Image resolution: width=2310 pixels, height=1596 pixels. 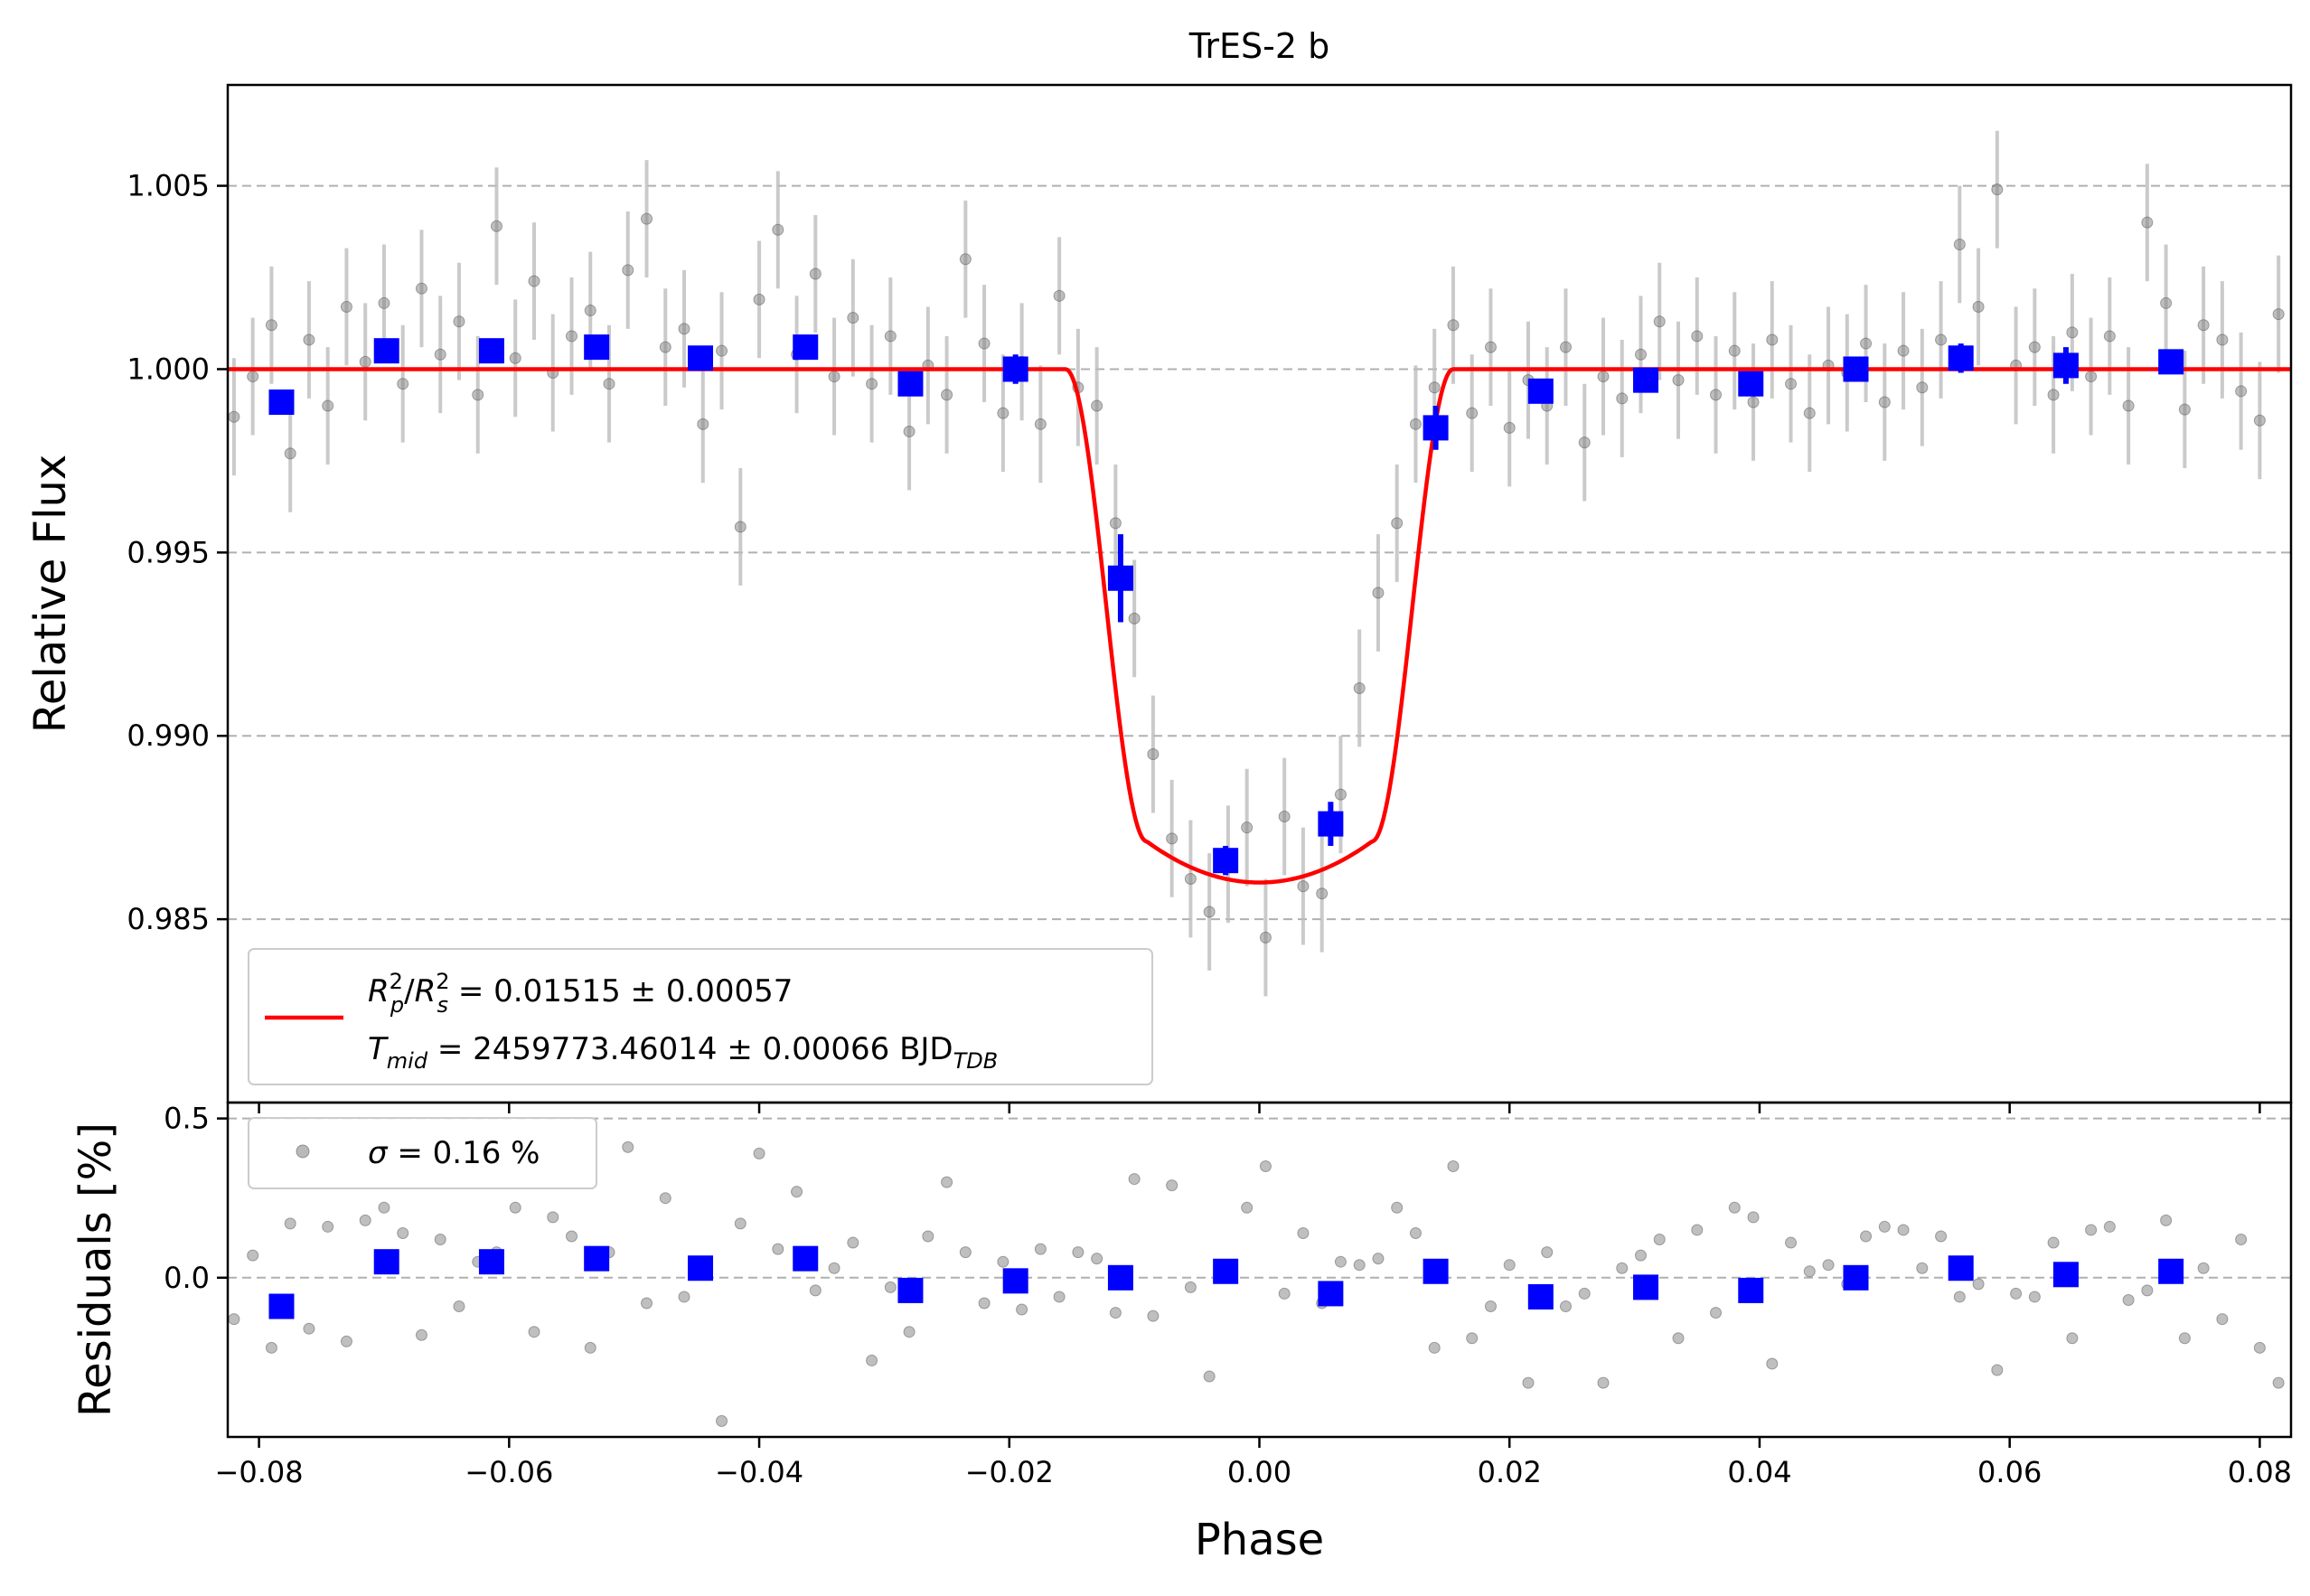 I want to click on legend-residual-marker, so click(x=303, y=1151).